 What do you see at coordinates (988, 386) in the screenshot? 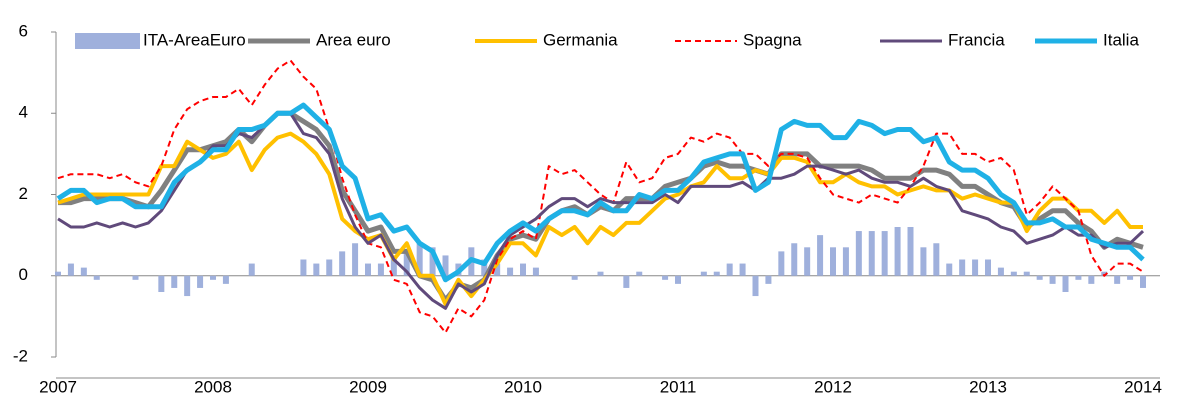
I see `x-tick-label: 2013` at bounding box center [988, 386].